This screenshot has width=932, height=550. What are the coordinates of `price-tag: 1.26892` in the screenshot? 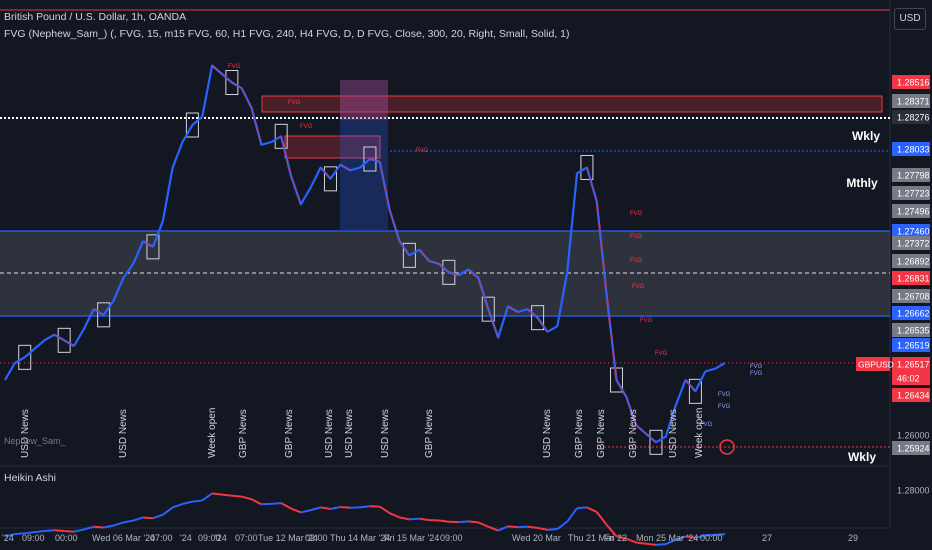 It's located at (913, 262).